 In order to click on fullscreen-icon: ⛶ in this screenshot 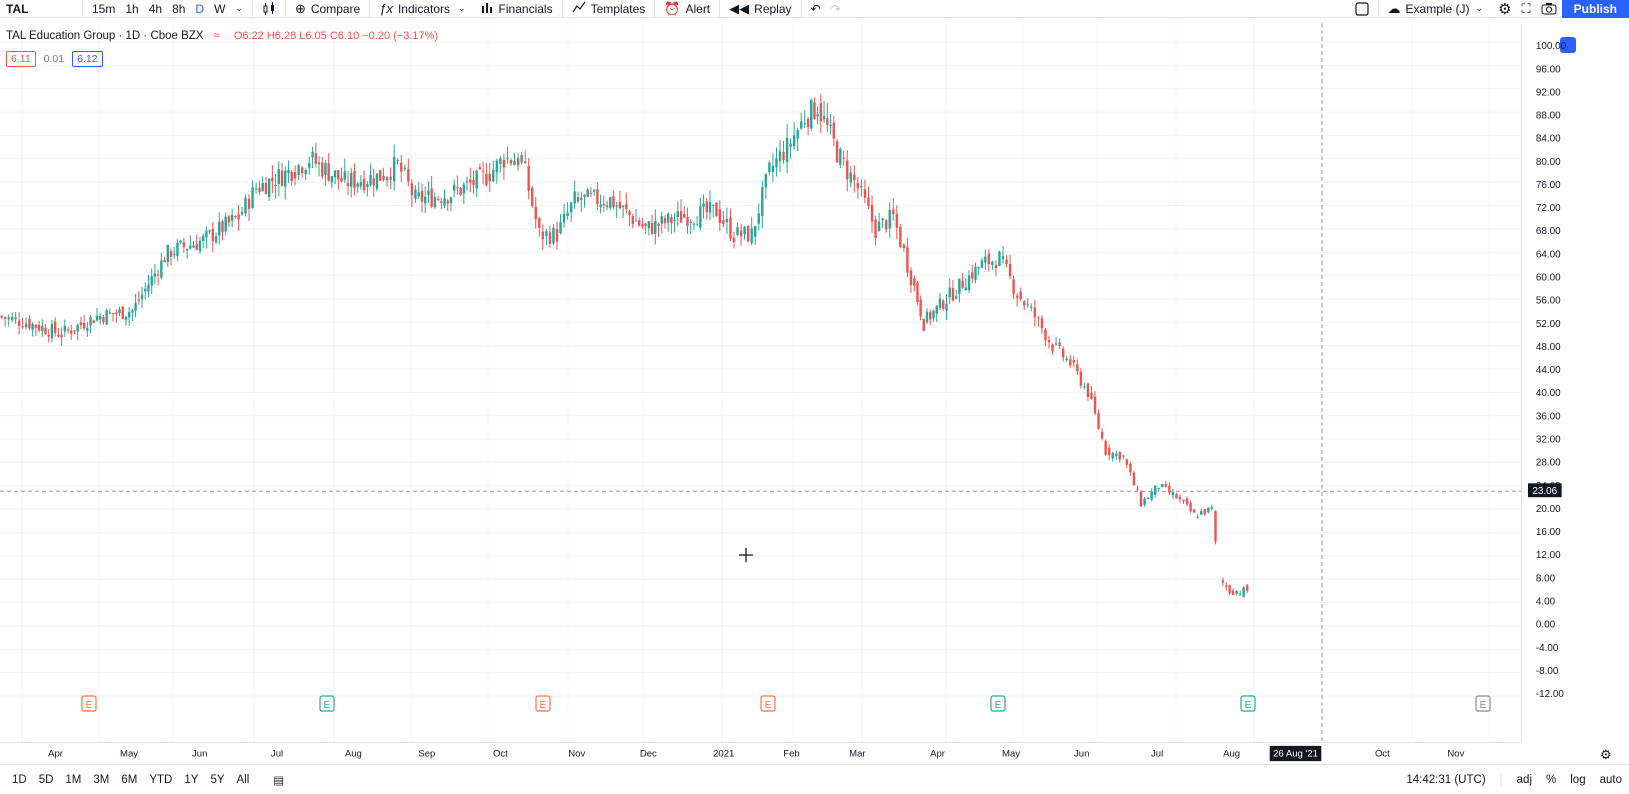, I will do `click(1526, 8)`.